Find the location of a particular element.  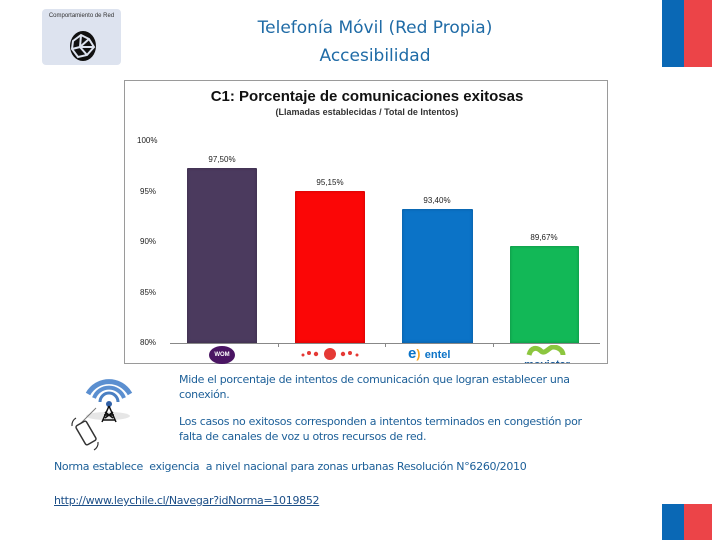

y-tick: 85% is located at coordinates (148, 292).